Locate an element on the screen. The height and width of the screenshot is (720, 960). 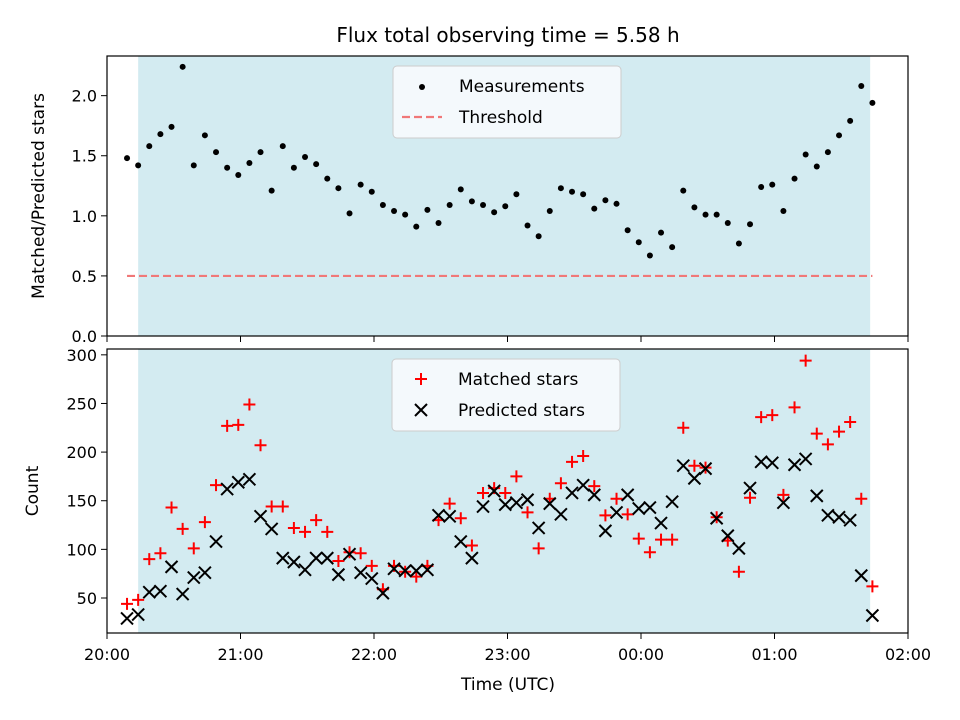
y-tick-label: 1.5 is located at coordinates (84, 156).